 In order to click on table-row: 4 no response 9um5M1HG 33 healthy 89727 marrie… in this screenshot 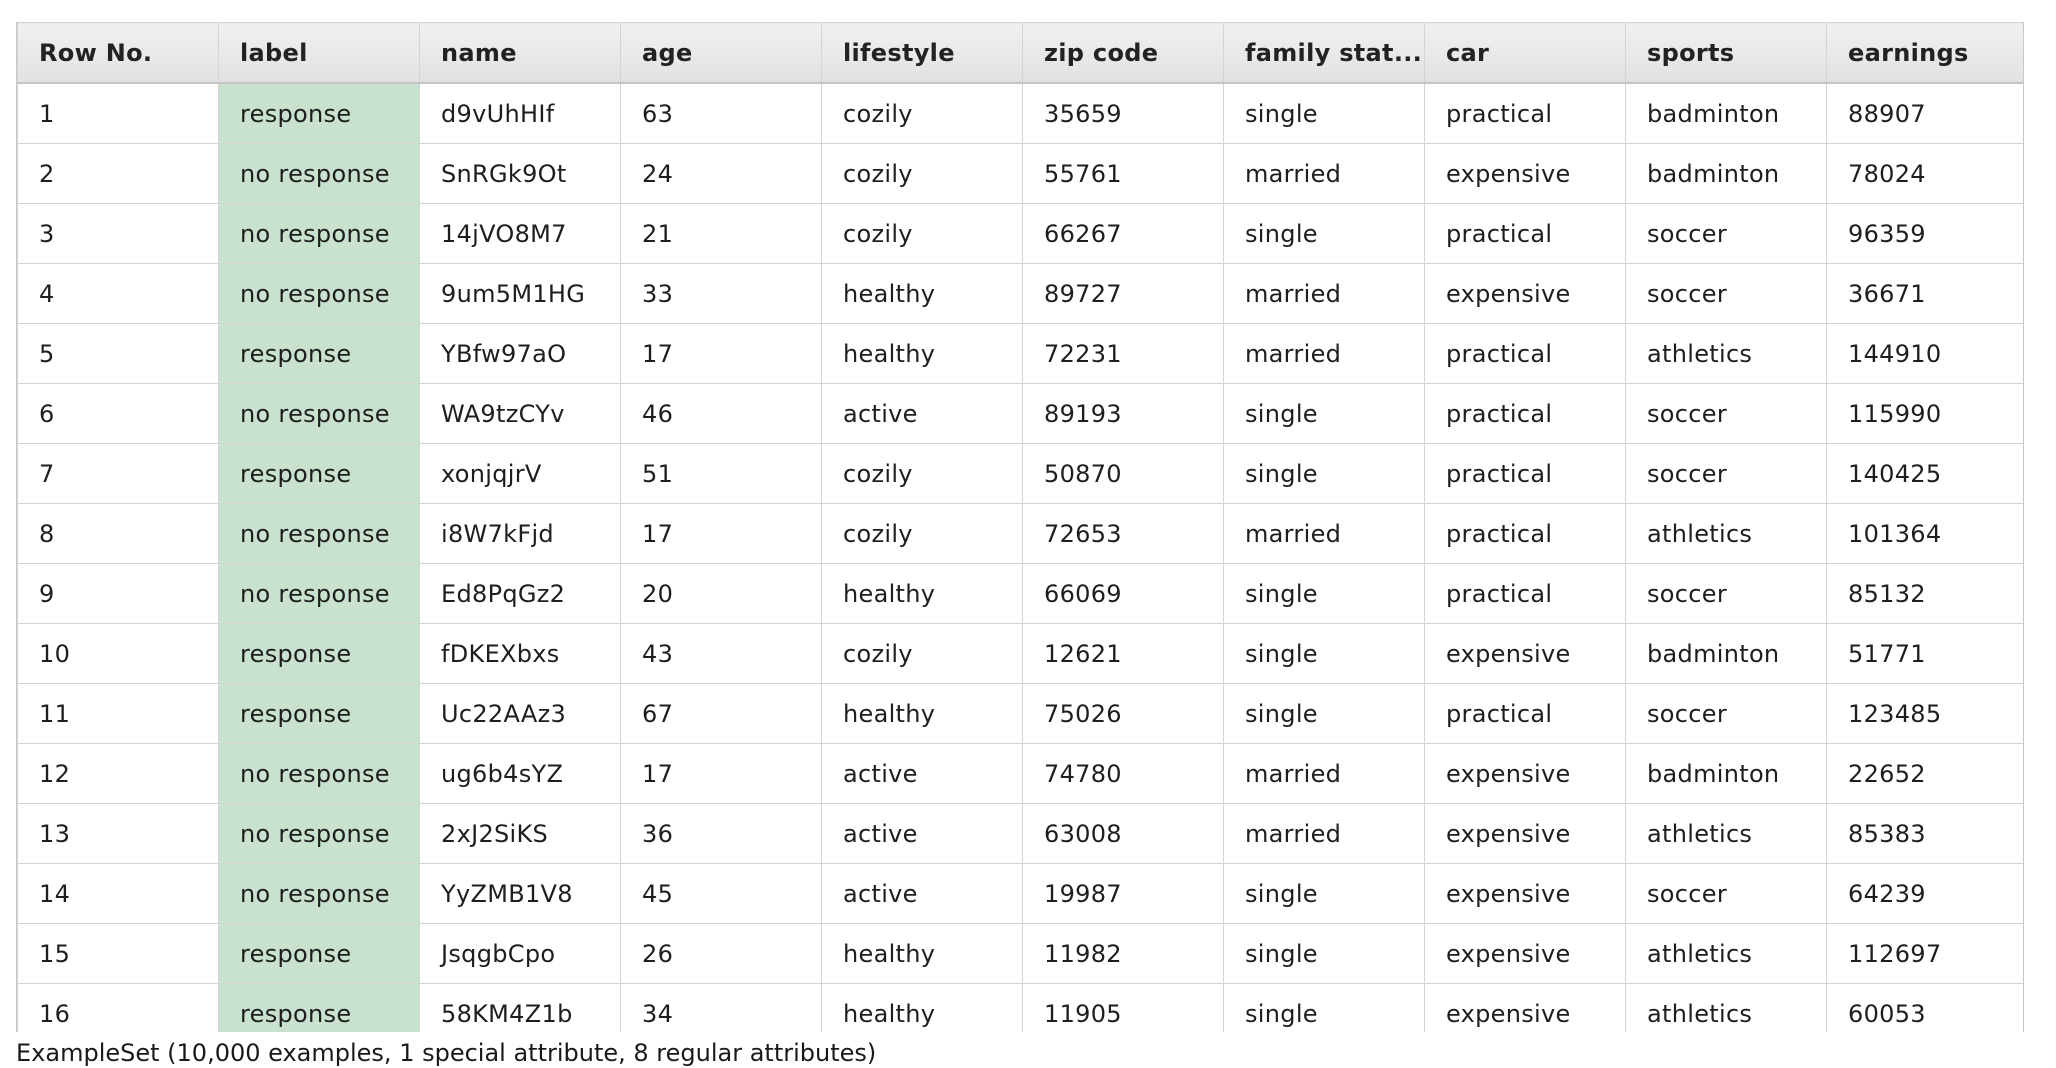, I will do `click(1020, 293)`.